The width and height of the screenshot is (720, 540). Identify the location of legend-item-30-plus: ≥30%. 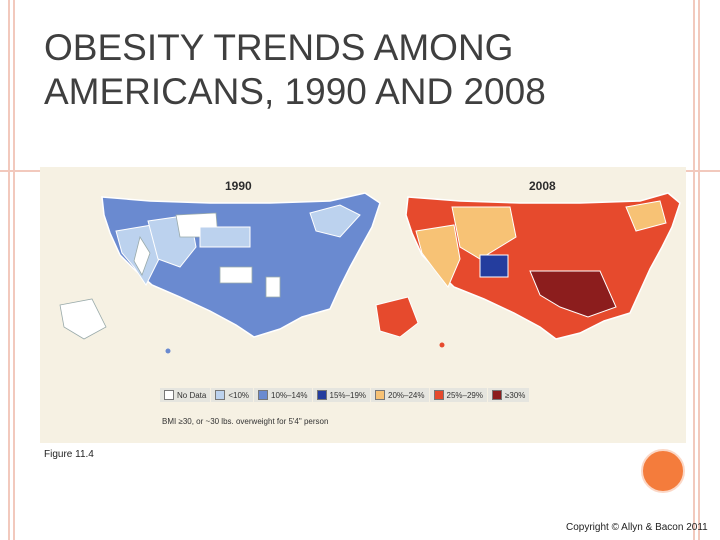
(508, 395).